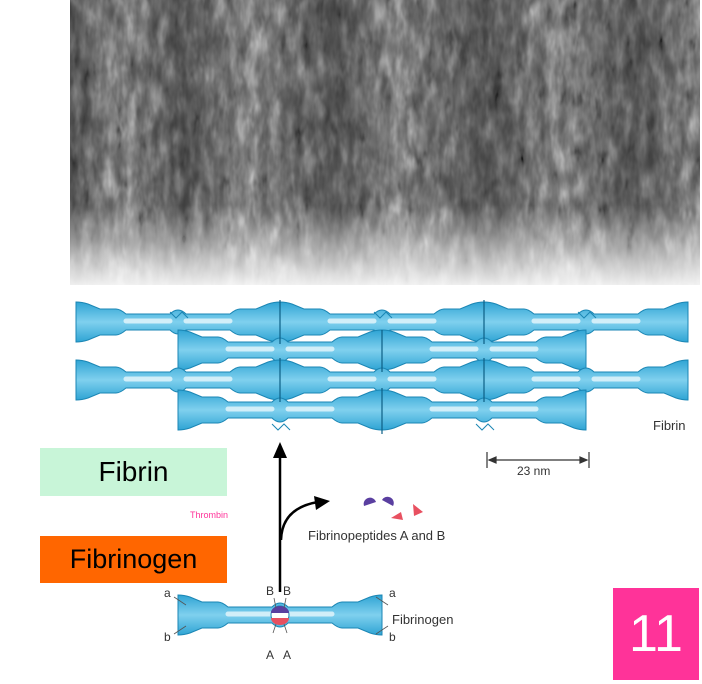 The image size is (702, 684). Describe the element at coordinates (538, 460) in the screenshot. I see `scale-bar` at that location.